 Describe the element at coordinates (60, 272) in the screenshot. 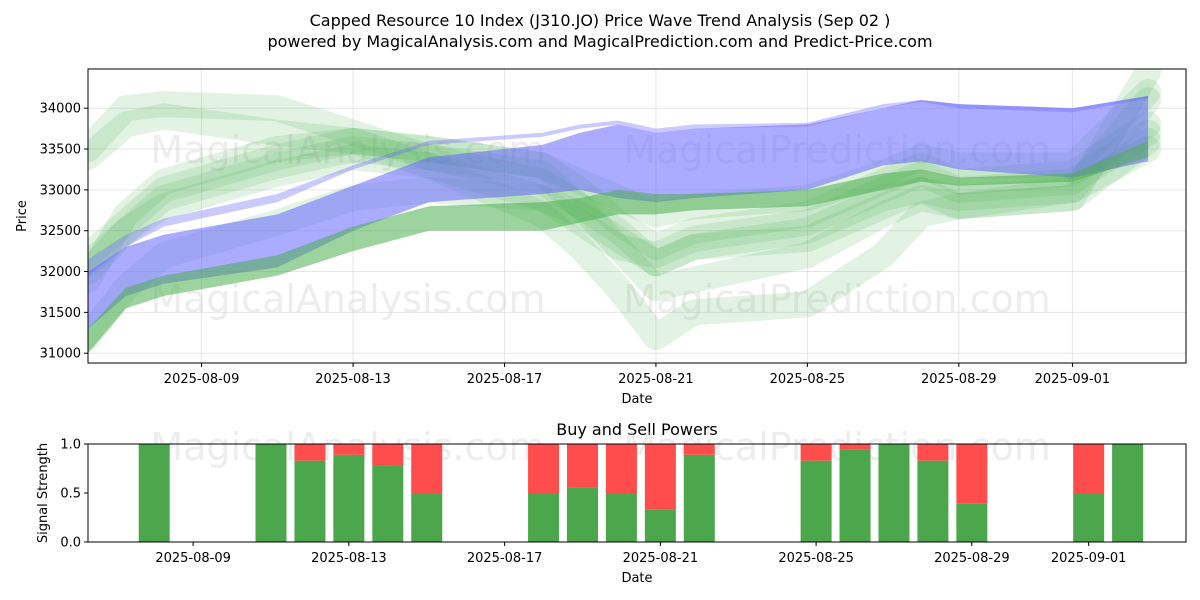

I see `y-tick-label: 32000` at that location.